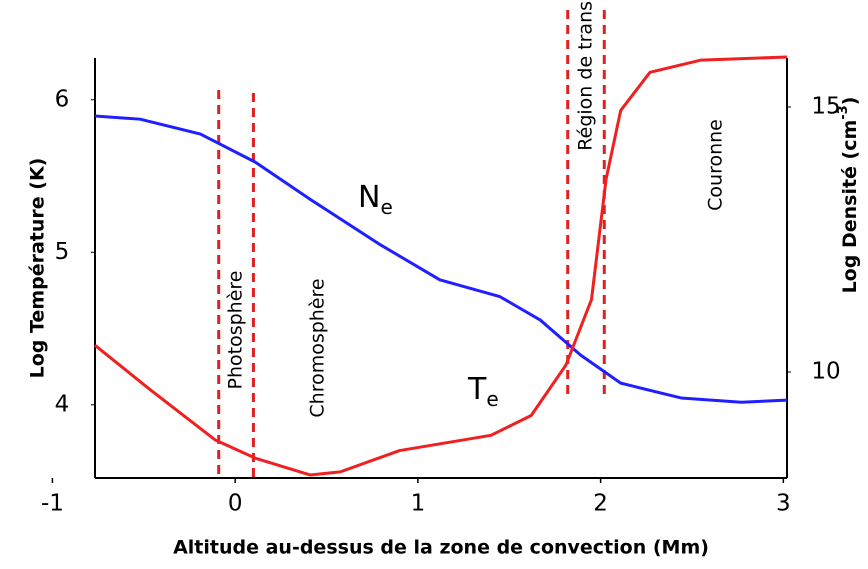 This screenshot has width=868, height=569. I want to click on curve-label: Te, so click(483, 391).